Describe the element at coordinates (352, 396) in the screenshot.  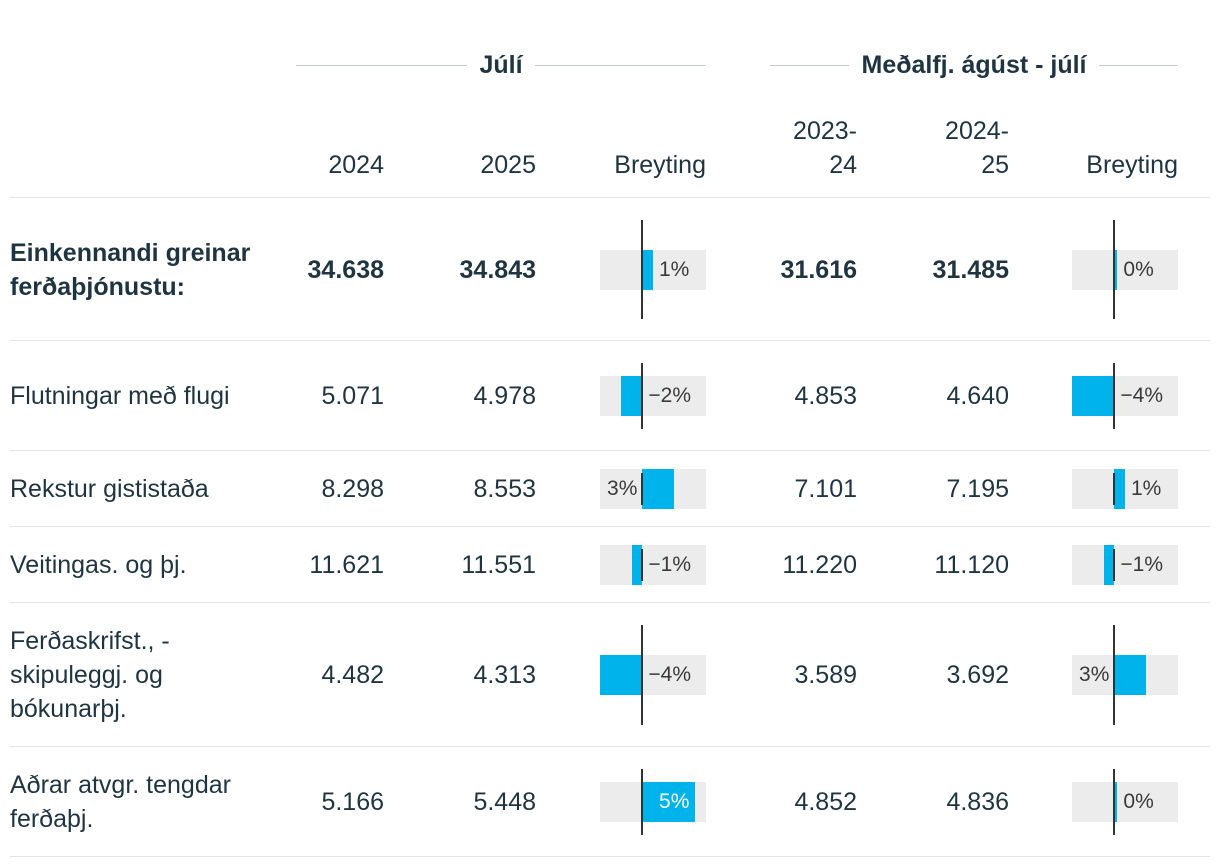
I see `row-value-1: 5.071` at that location.